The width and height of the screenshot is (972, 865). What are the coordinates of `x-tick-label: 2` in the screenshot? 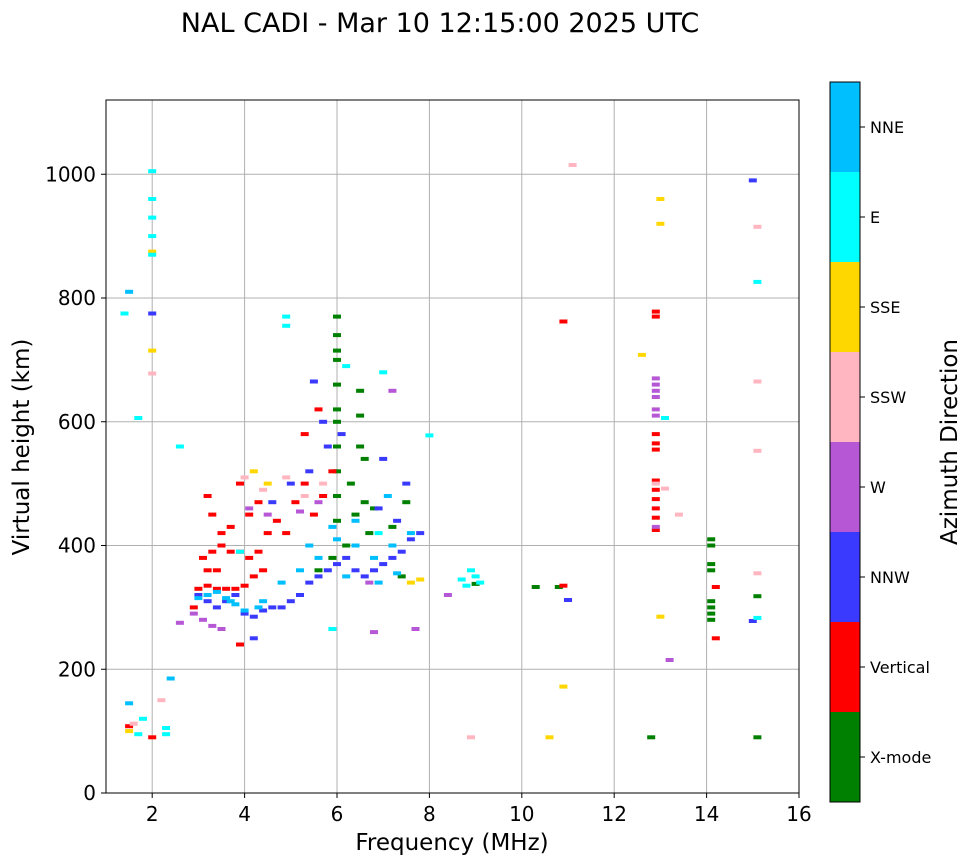 It's located at (152, 814).